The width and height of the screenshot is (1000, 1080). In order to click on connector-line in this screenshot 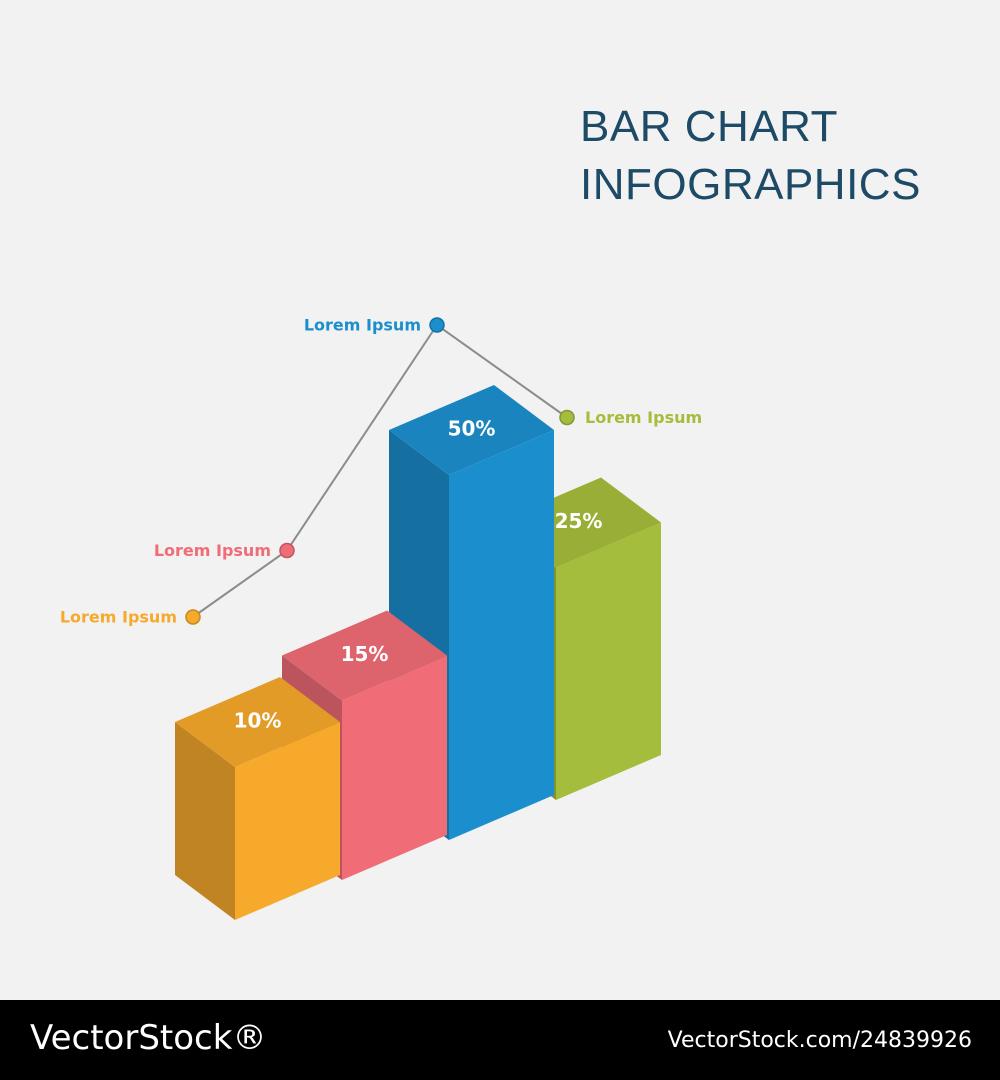, I will do `click(380, 470)`.